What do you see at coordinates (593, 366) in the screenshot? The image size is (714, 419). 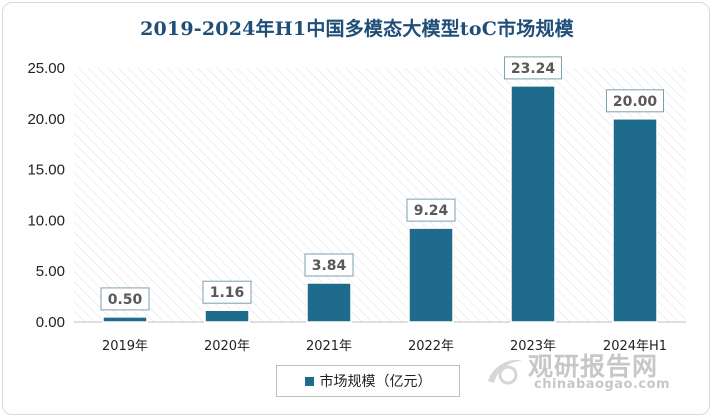 I see `watermark-name: 观研报告网` at bounding box center [593, 366].